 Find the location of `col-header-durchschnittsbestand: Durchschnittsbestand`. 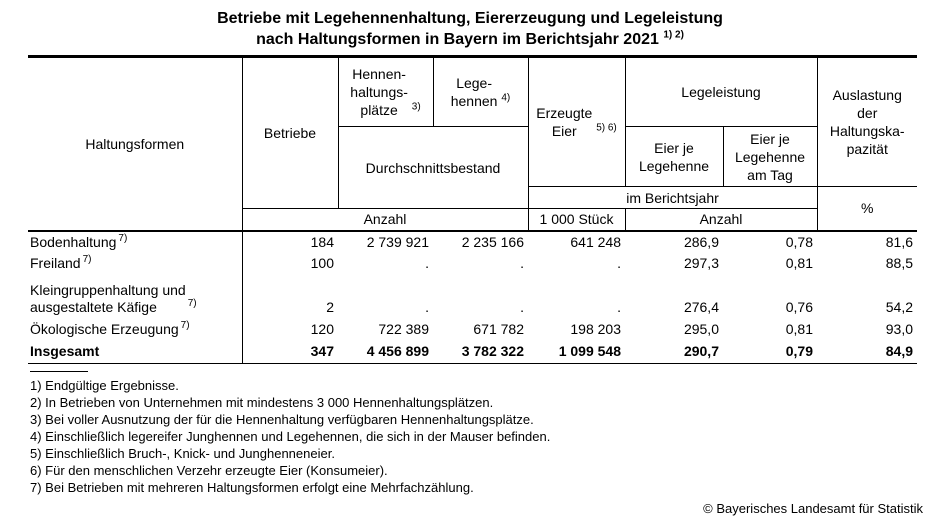

col-header-durchschnittsbestand: Durchschnittsbestand is located at coordinates (433, 167).